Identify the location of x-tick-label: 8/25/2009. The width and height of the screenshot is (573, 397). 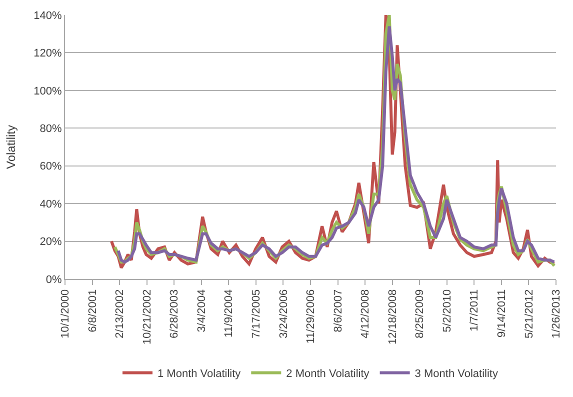
(420, 313).